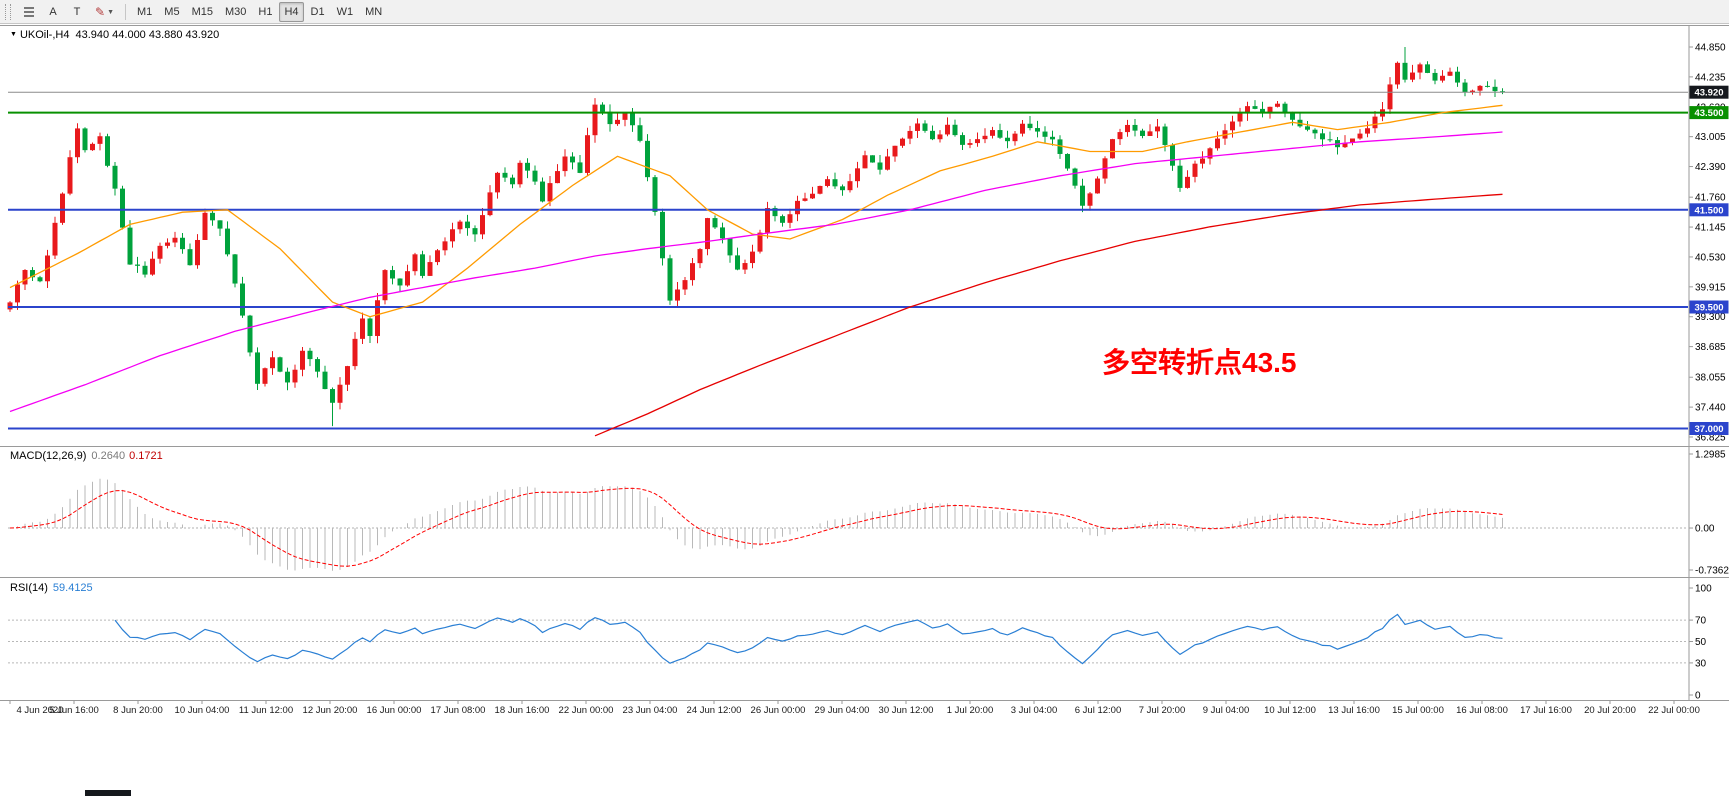 The image size is (1729, 796). I want to click on svg-text: 50, so click(1701, 642).